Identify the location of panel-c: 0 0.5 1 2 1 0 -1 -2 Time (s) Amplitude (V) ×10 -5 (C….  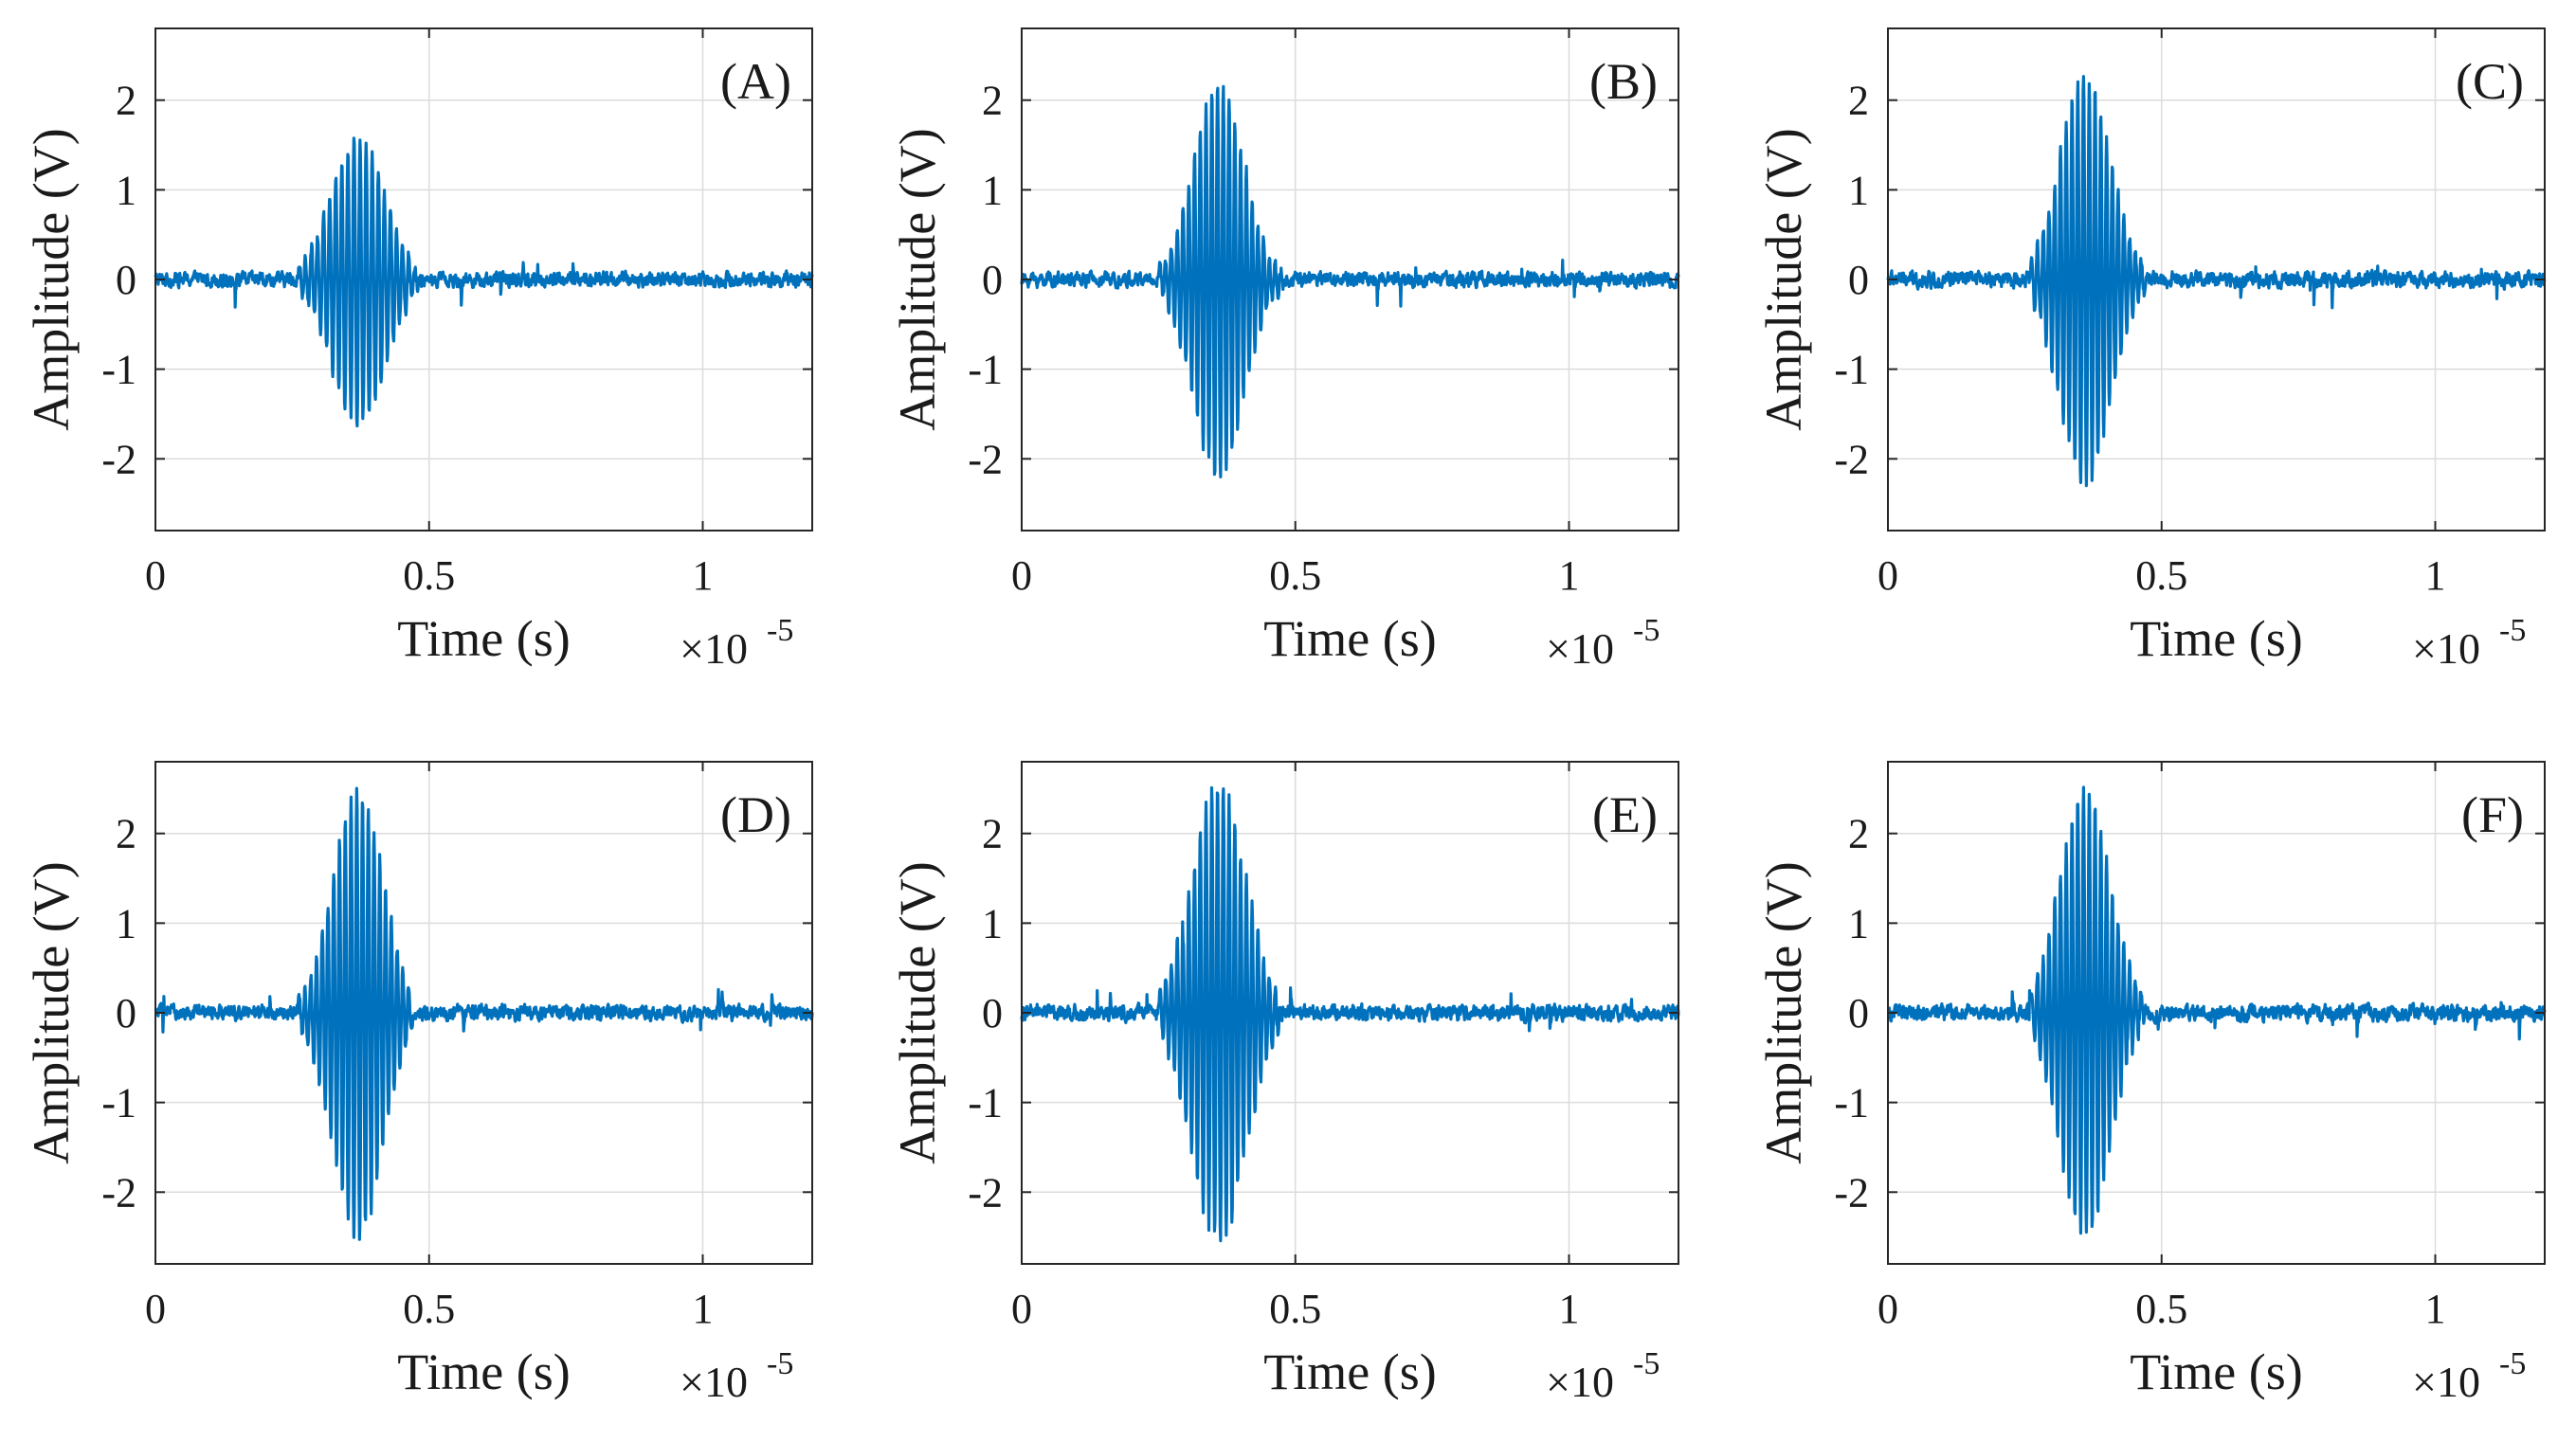
(2151, 350).